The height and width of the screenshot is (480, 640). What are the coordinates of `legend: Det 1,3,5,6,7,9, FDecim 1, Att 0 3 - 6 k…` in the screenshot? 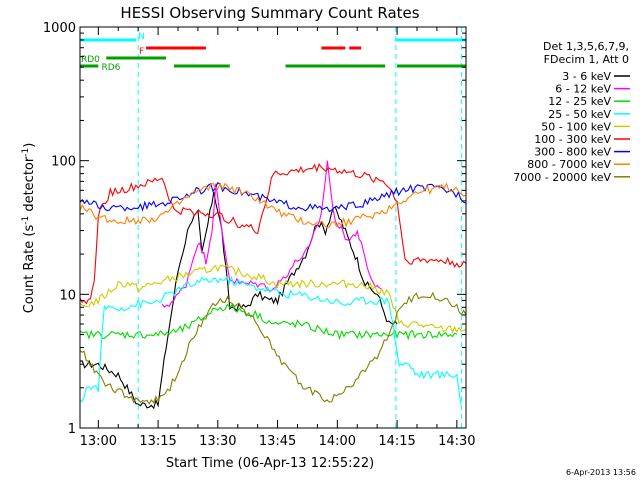 It's located at (571, 112).